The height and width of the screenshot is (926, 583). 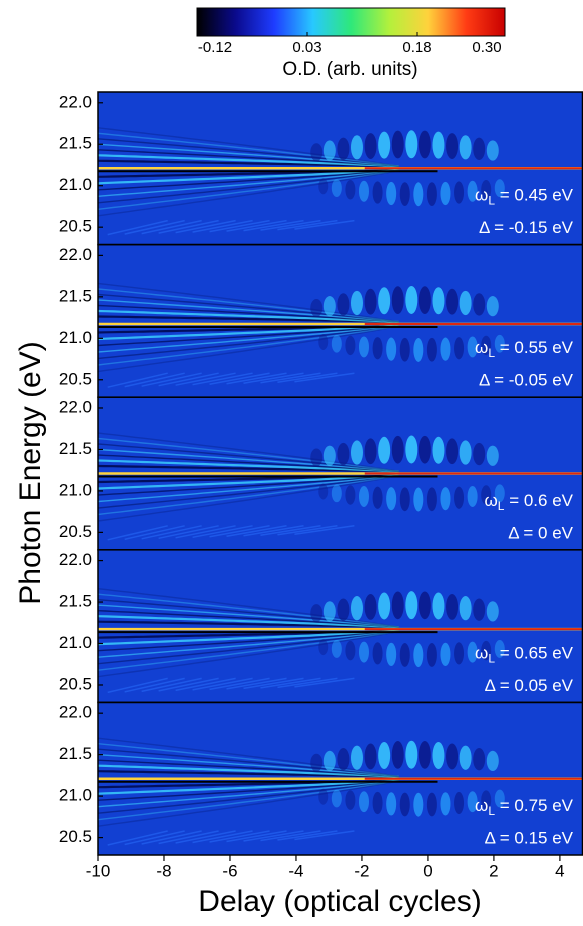 I want to click on colorbar-tick-label: 0.18, so click(x=416, y=47).